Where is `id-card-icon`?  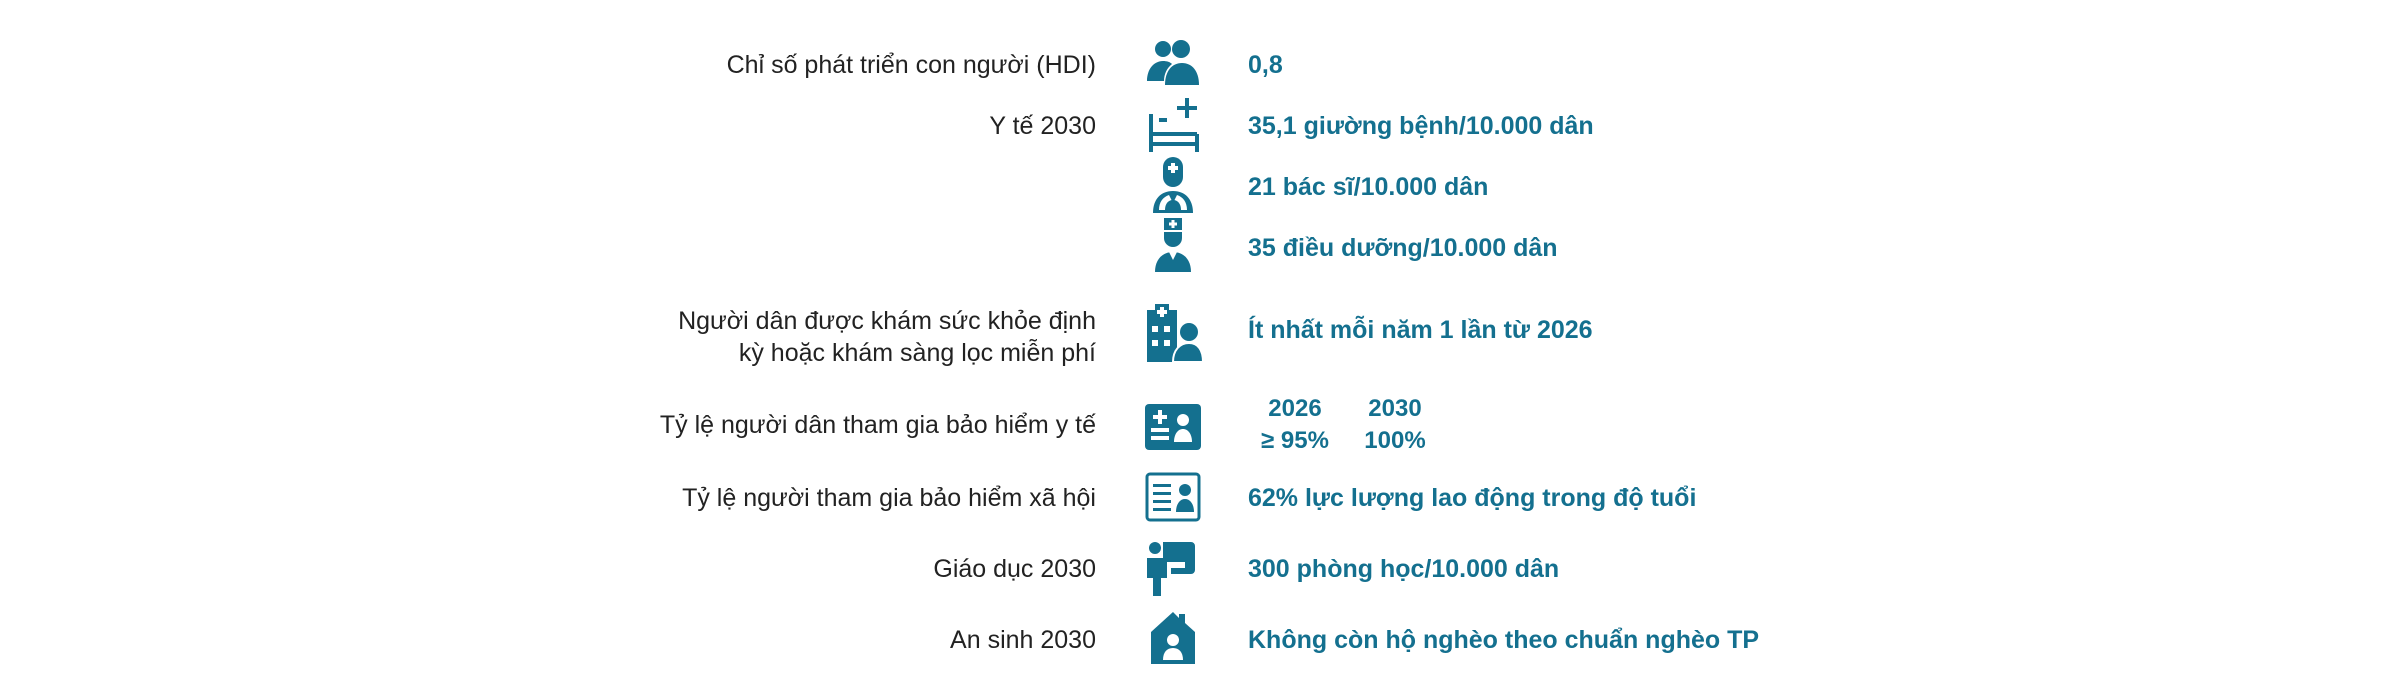
id-card-icon is located at coordinates (1173, 498).